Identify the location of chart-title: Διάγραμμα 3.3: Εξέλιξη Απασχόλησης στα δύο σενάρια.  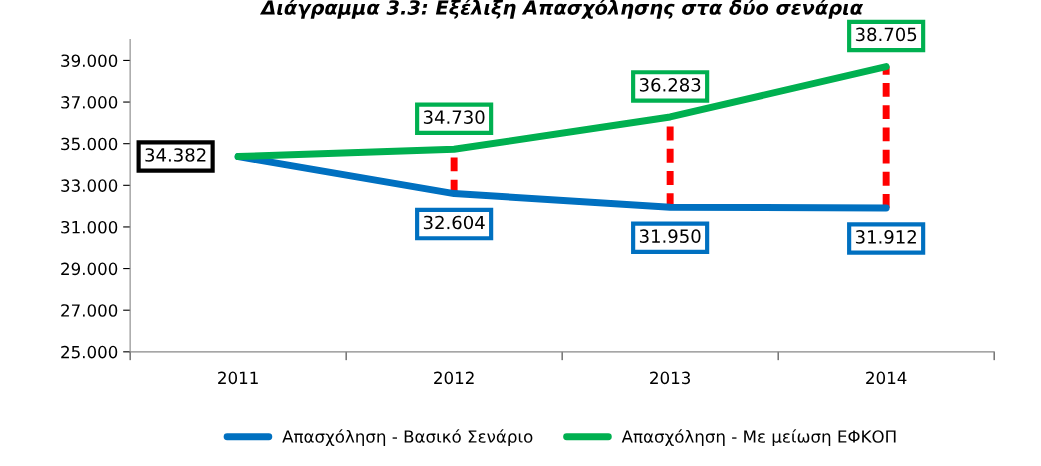
(561, 9).